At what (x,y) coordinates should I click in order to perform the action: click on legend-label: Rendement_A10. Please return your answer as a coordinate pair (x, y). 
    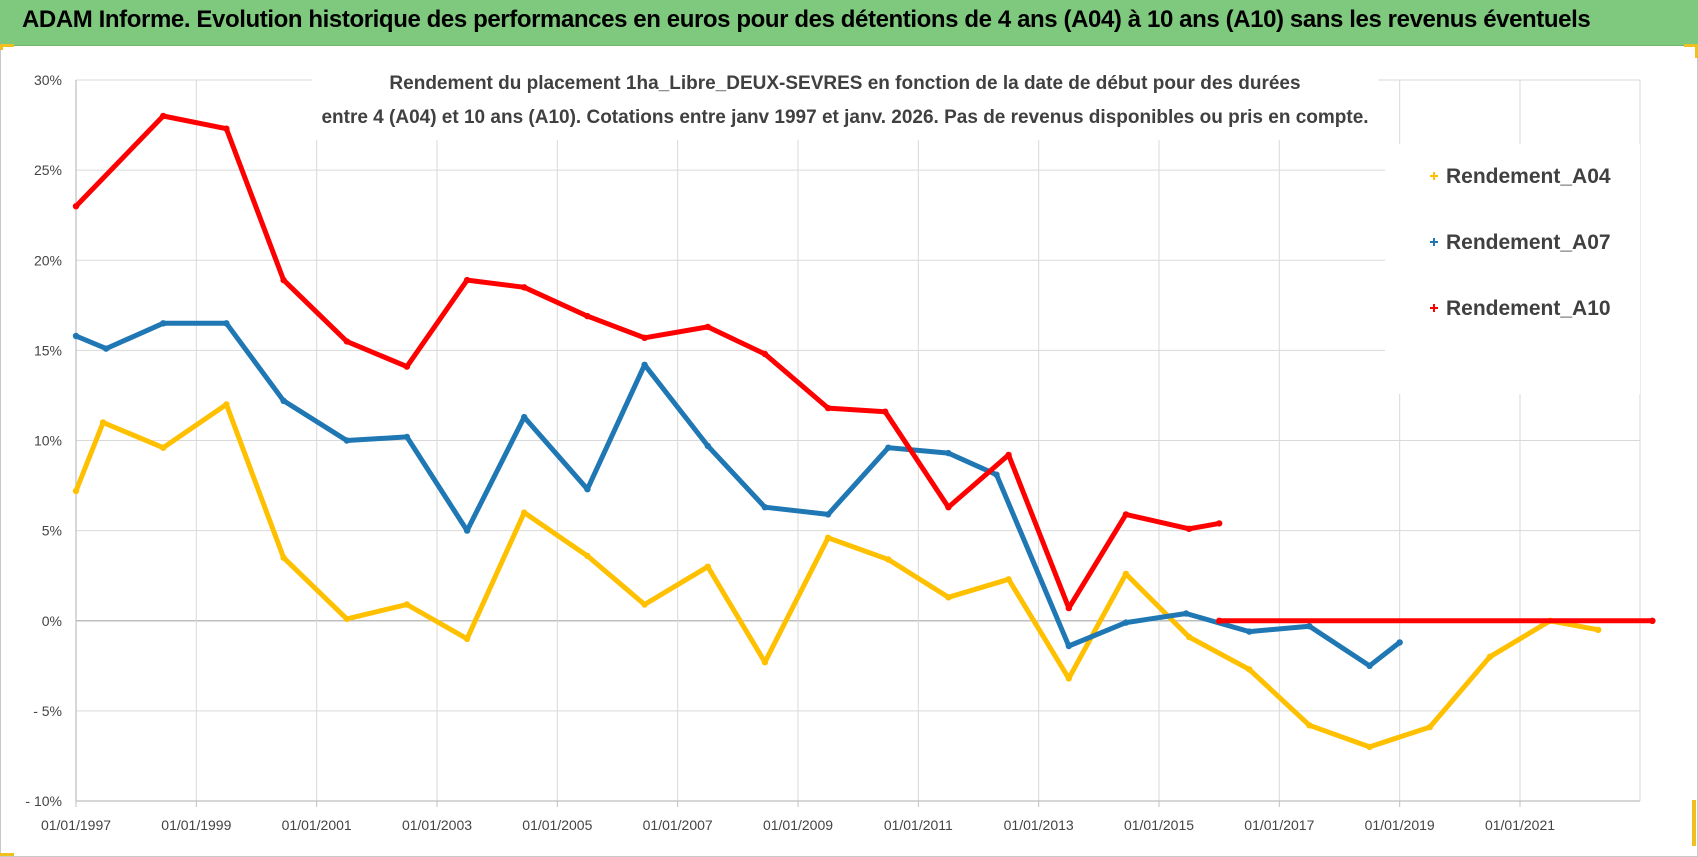
    Looking at the image, I should click on (1528, 308).